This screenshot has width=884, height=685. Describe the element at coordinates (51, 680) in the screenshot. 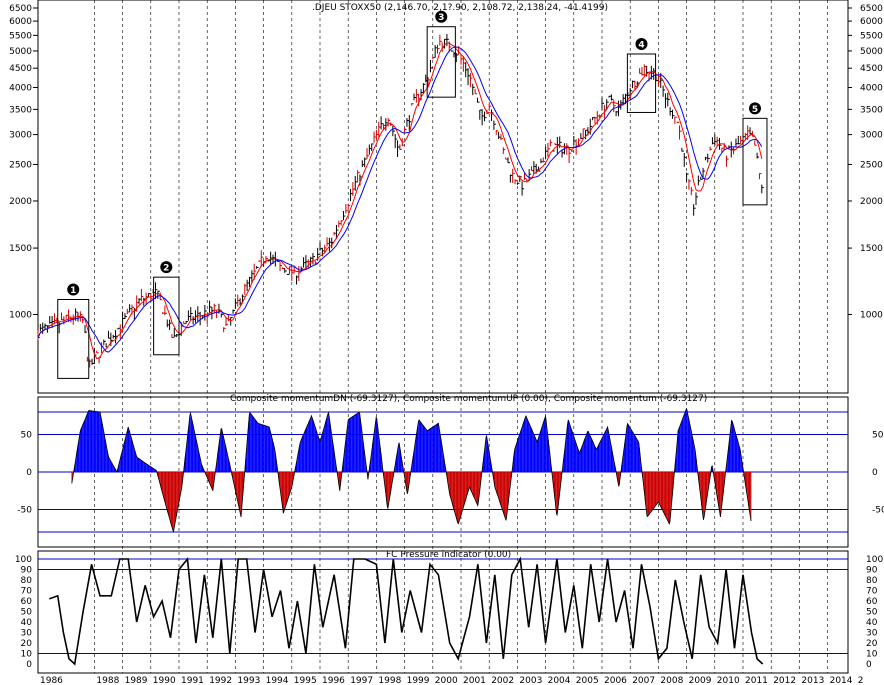

I see `x-tick-label: 1986` at that location.